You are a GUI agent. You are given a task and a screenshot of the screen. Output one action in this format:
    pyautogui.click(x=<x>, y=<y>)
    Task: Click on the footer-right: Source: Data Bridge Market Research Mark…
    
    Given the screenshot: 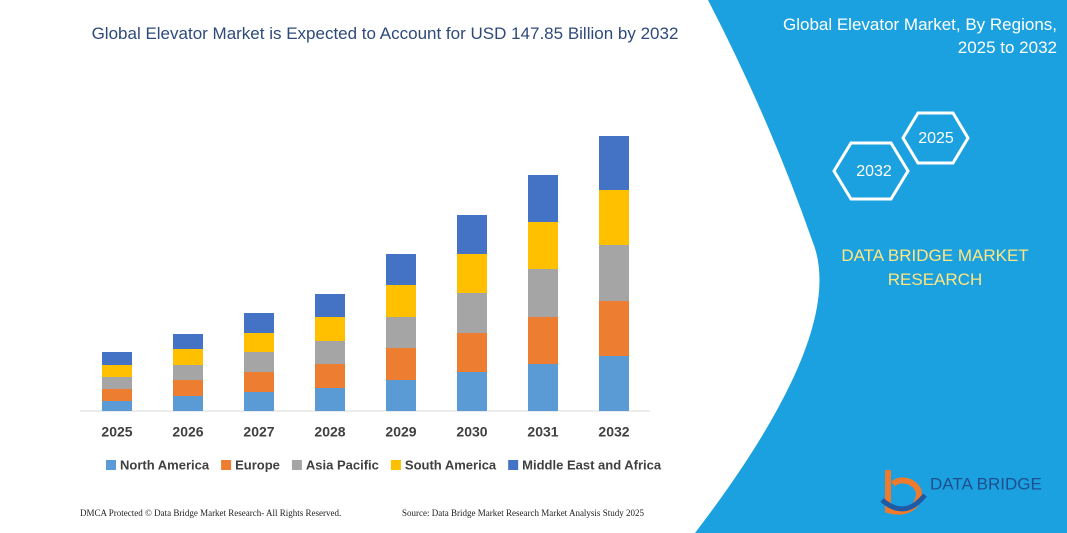 What is the action you would take?
    pyautogui.click(x=523, y=513)
    